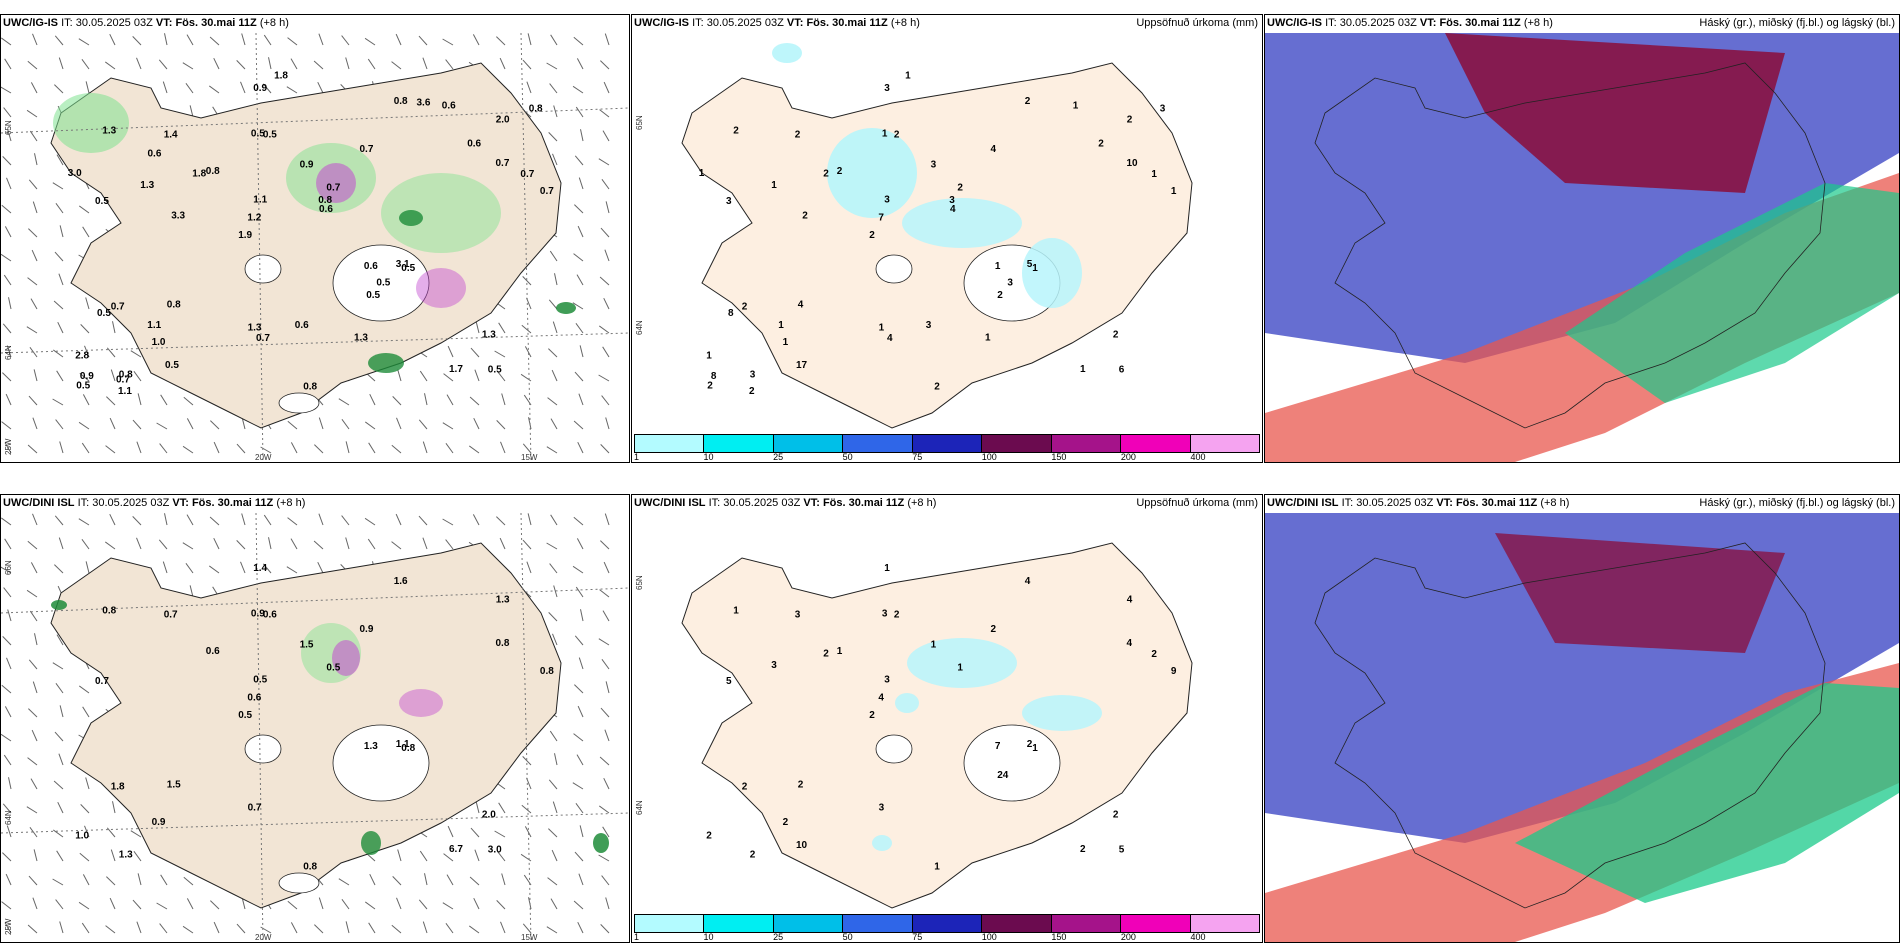  I want to click on wind-value-label: 0.8, so click(310, 867).